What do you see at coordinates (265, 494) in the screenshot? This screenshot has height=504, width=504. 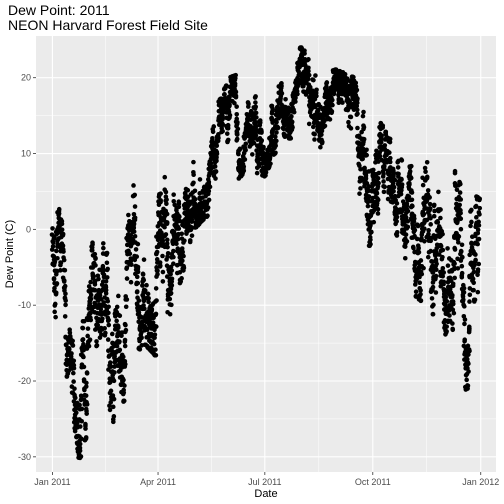 I see `x-axis-label: Date` at bounding box center [265, 494].